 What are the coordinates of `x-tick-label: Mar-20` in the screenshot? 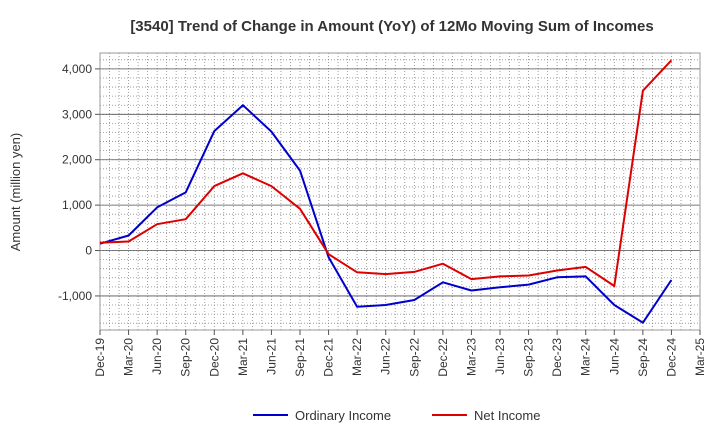 It's located at (129, 357).